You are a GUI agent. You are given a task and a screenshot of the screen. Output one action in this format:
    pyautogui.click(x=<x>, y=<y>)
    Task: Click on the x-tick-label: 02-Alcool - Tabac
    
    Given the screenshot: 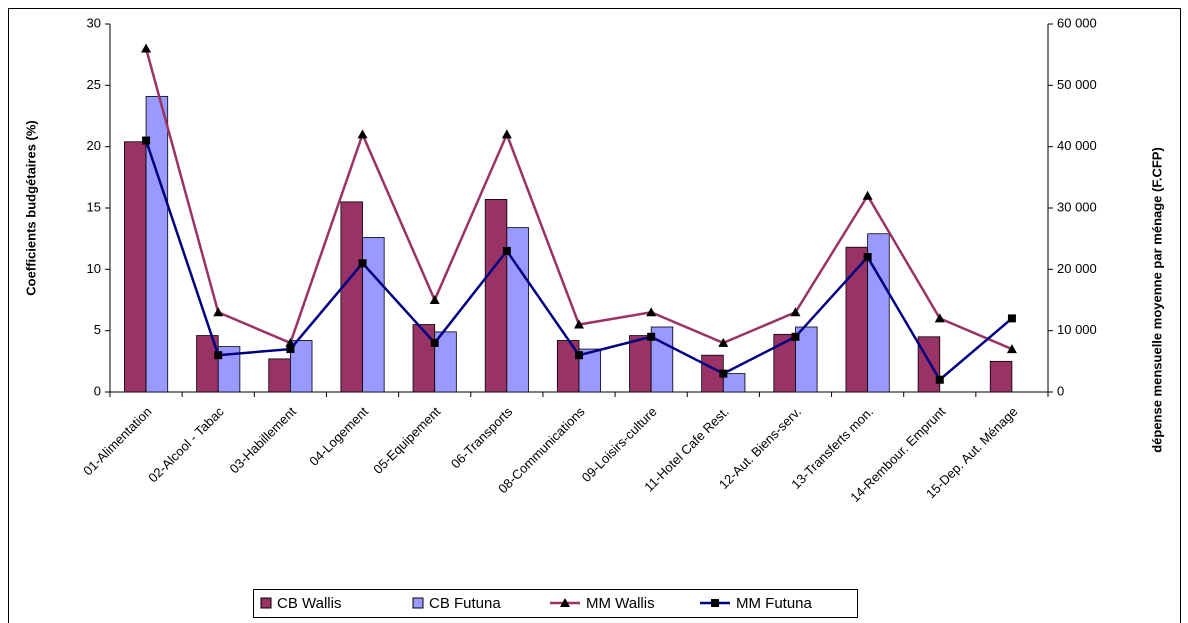 What is the action you would take?
    pyautogui.click(x=186, y=445)
    